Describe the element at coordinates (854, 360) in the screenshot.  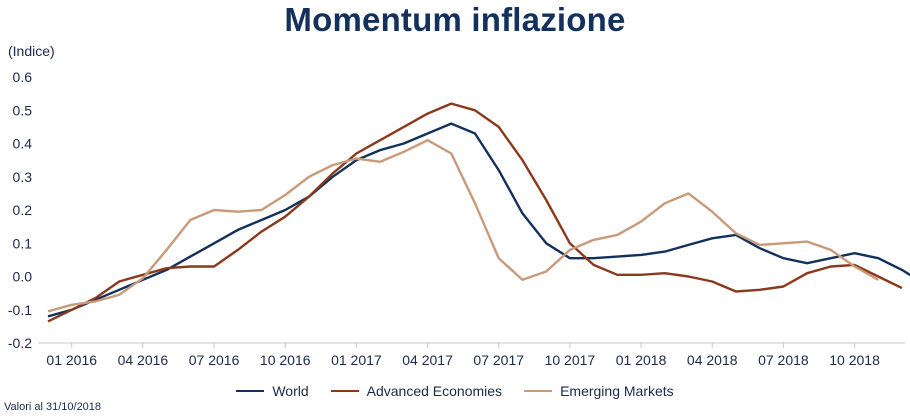
I see `x-tick-label: 10 2018` at that location.